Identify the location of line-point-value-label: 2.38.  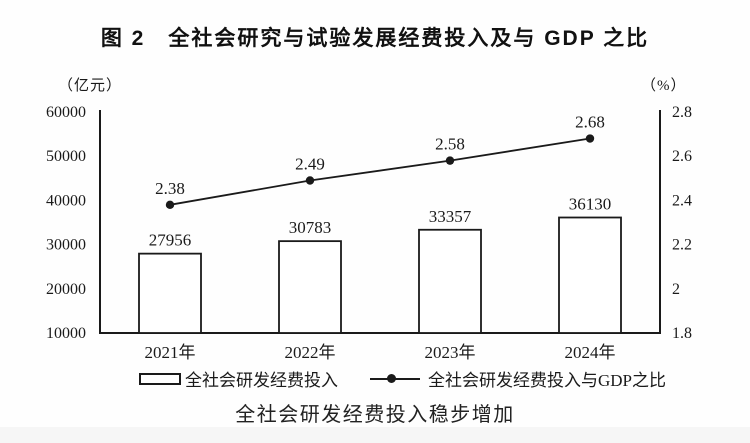
(170, 188).